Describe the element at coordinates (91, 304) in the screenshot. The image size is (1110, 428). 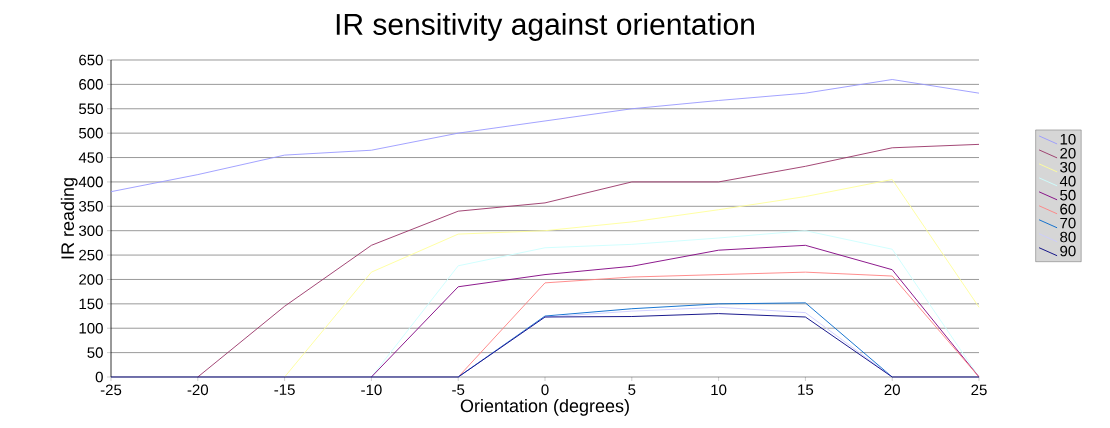
I see `y-tick-label: 150` at that location.